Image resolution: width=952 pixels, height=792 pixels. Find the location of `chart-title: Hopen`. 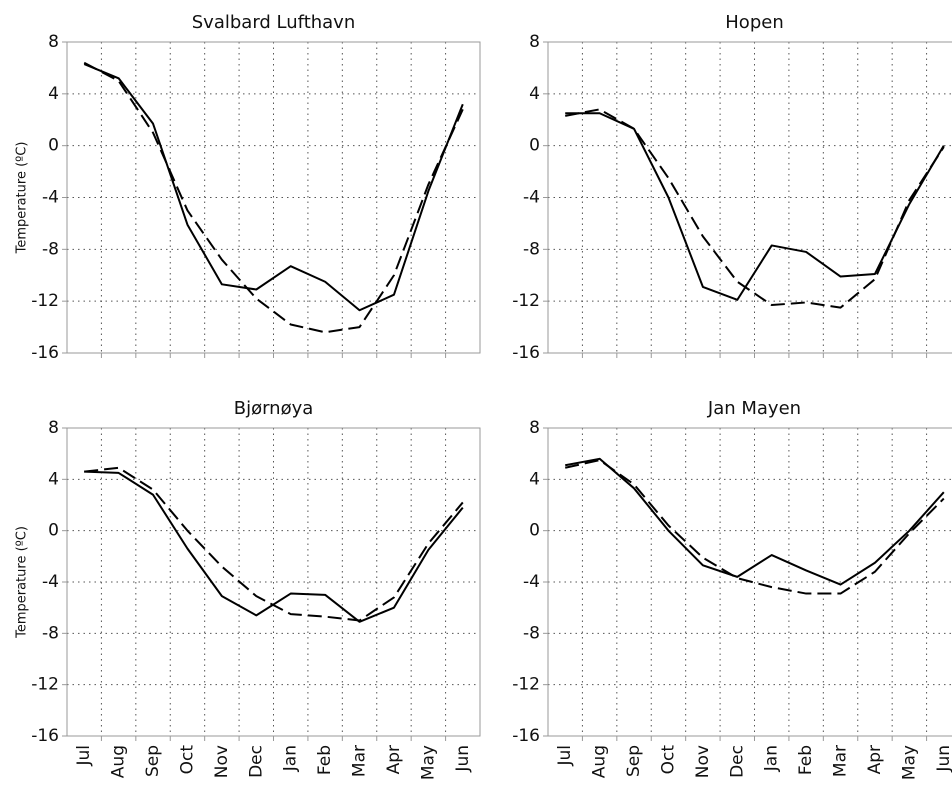

chart-title: Hopen is located at coordinates (754, 22).